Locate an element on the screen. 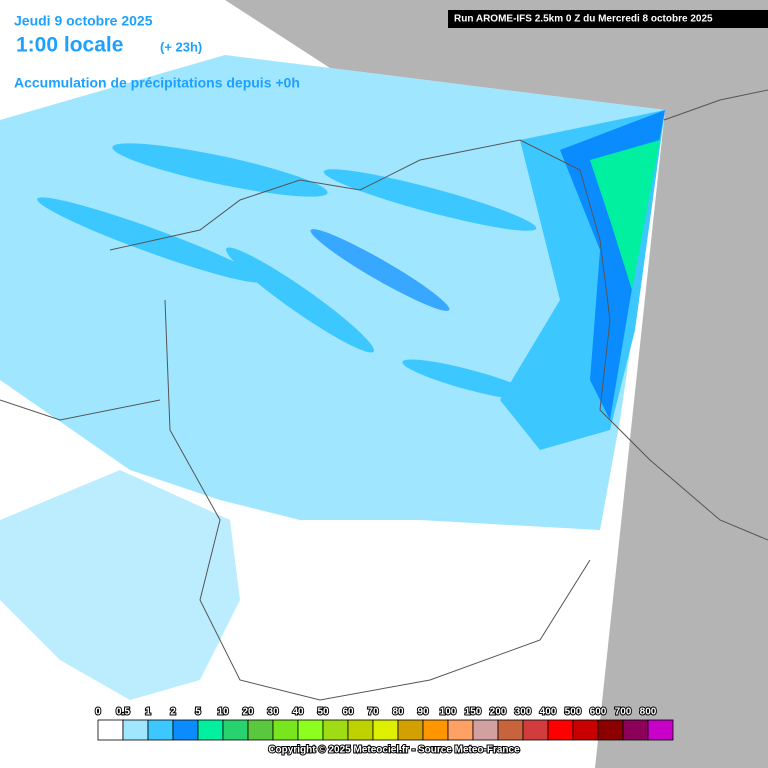  date: Jeudi 9 octobre 2025 is located at coordinates (83, 21).